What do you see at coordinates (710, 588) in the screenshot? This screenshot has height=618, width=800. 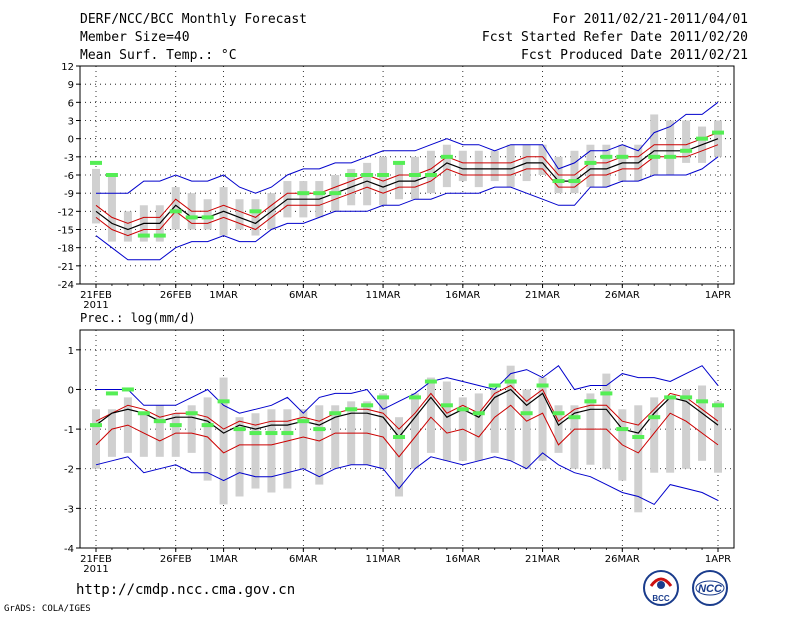 I see `ncc-logo: NCC` at bounding box center [710, 588].